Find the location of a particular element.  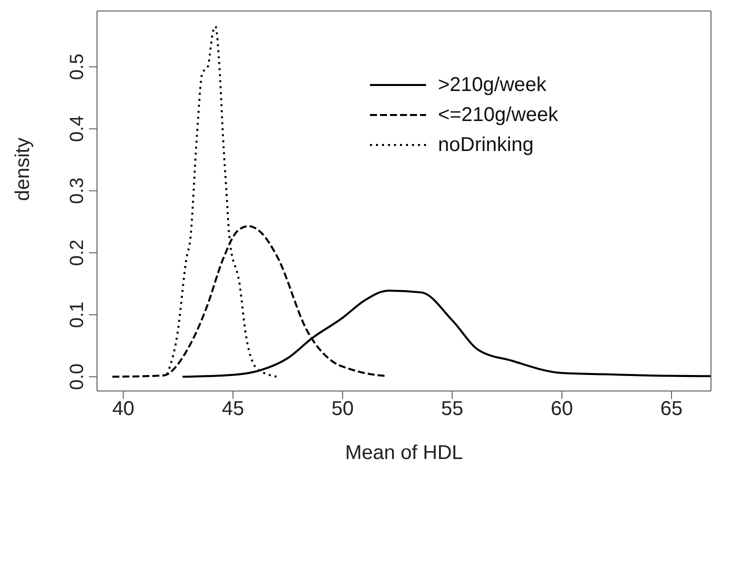

y-tick-label: 0.3 is located at coordinates (77, 191).